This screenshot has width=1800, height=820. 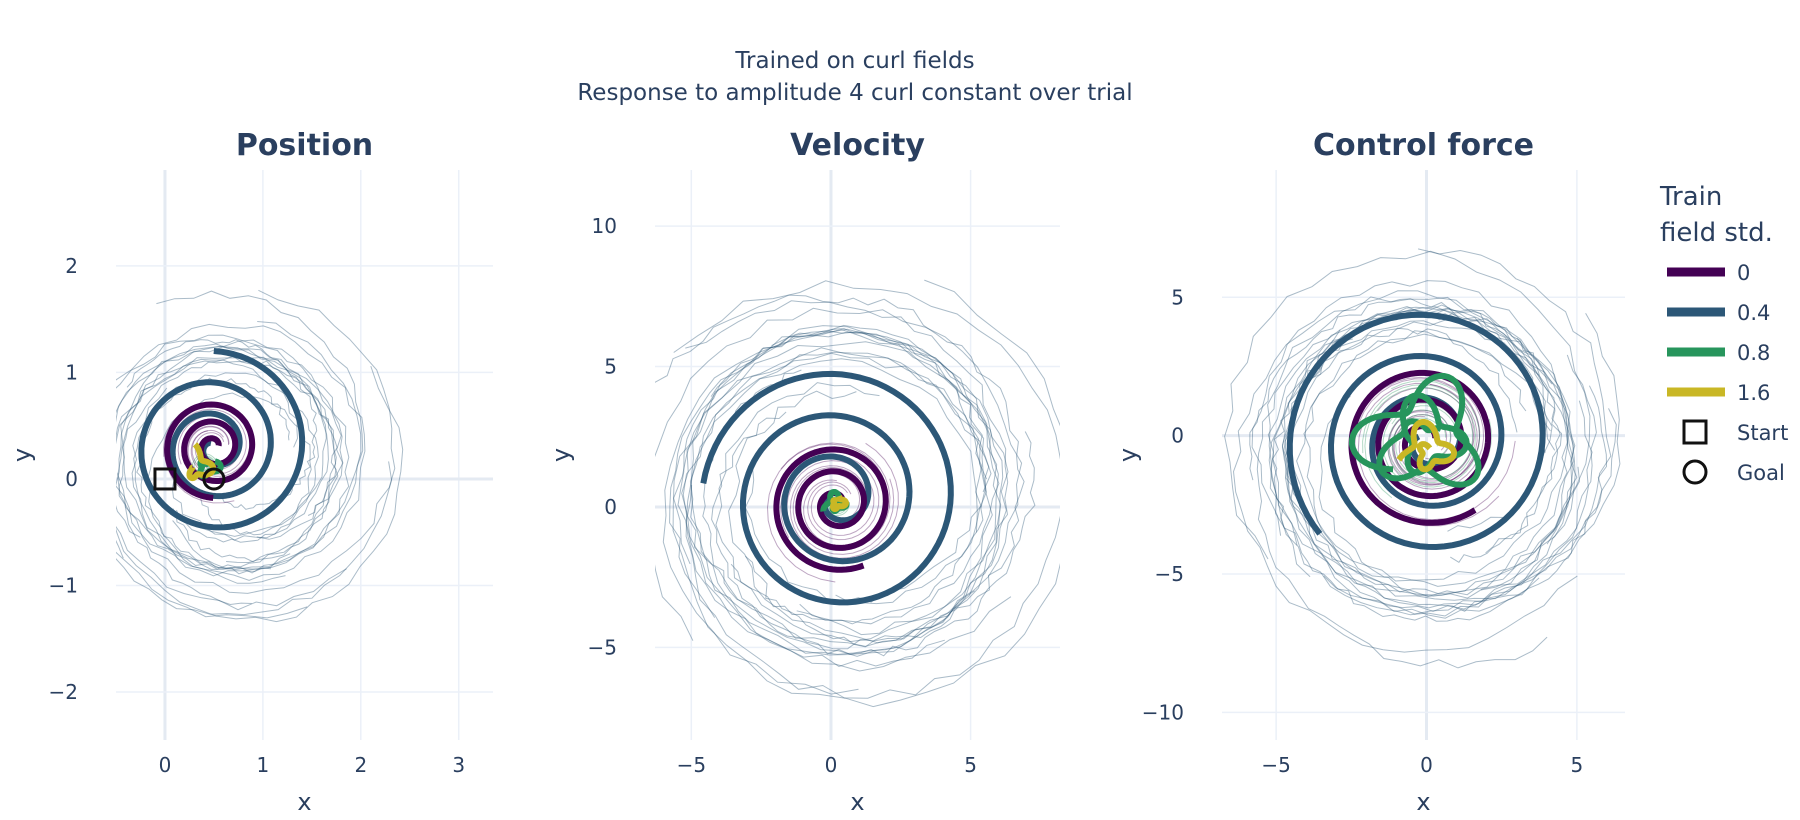 I want to click on series-line-1.6, so click(x=201, y=461).